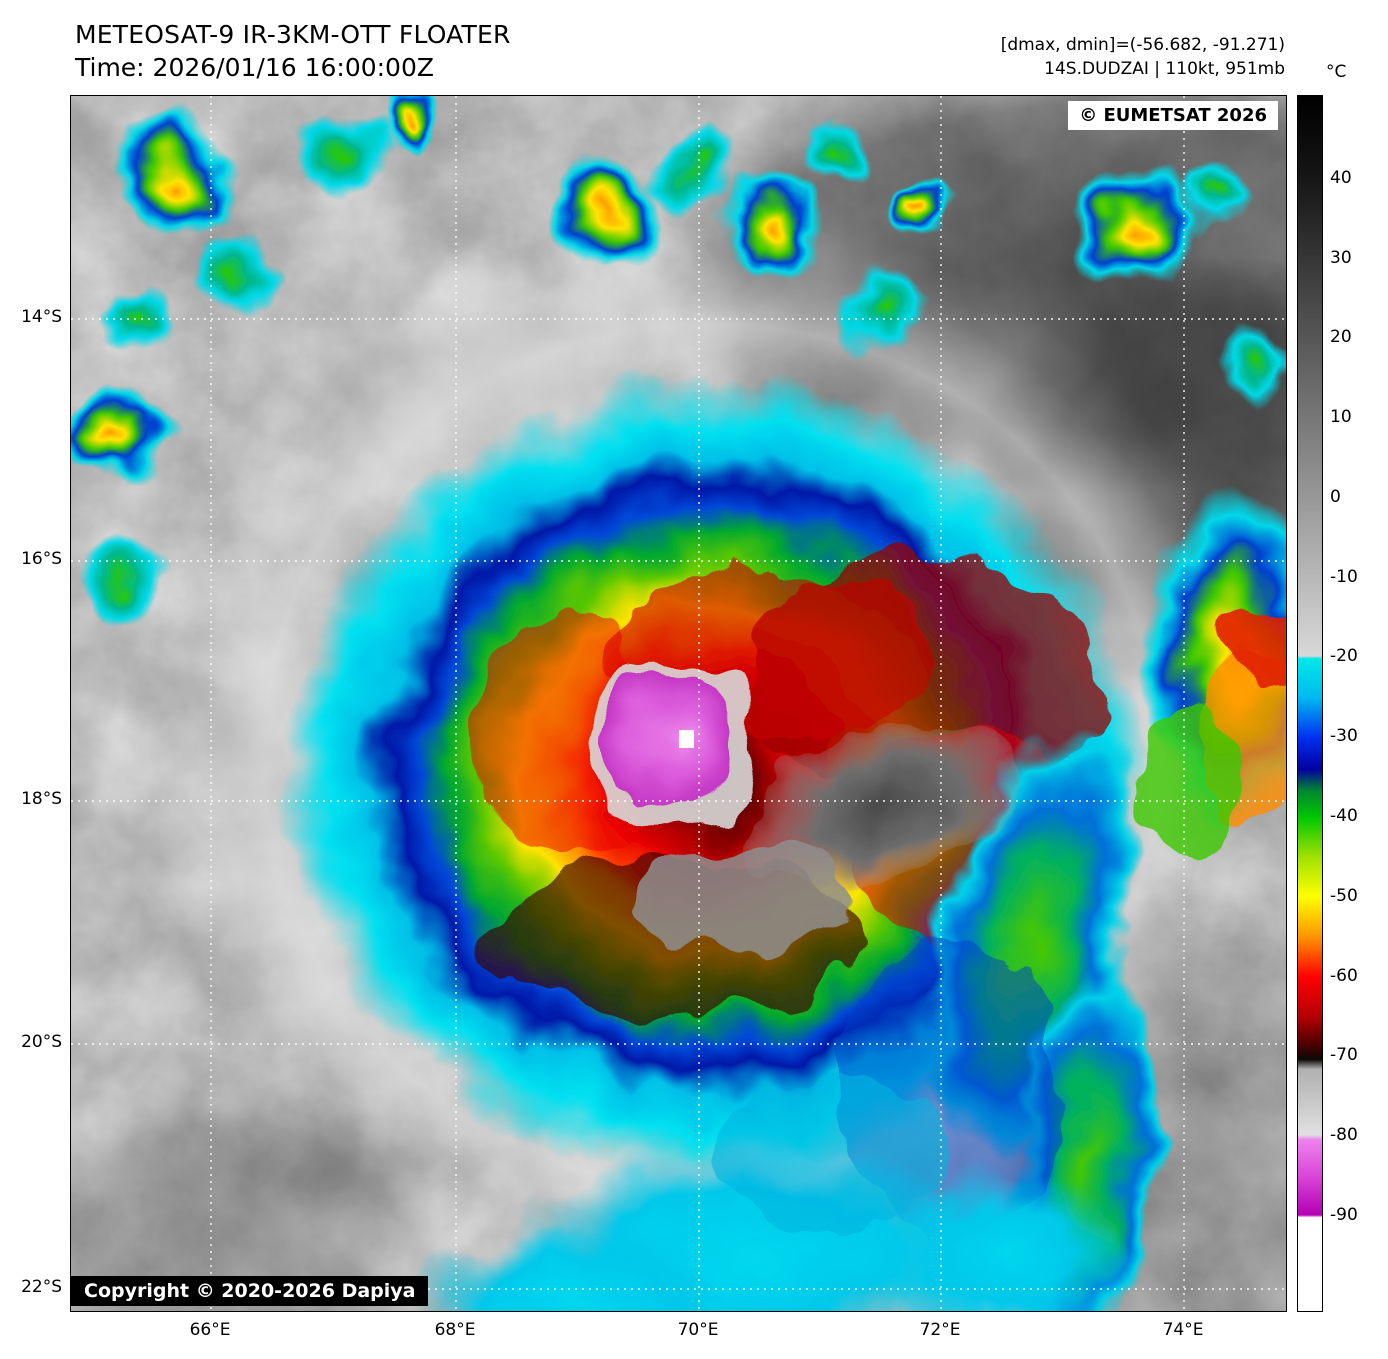 Image resolution: width=1388 pixels, height=1359 pixels. Describe the element at coordinates (1344, 577) in the screenshot. I see `colorbar-tick-n10: -10` at that location.